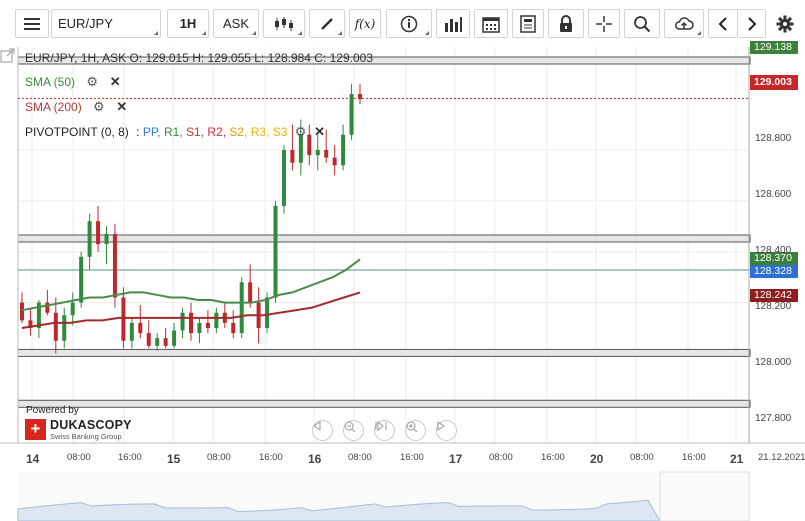 This screenshot has width=805, height=521. I want to click on magnifier-icon, so click(642, 23).